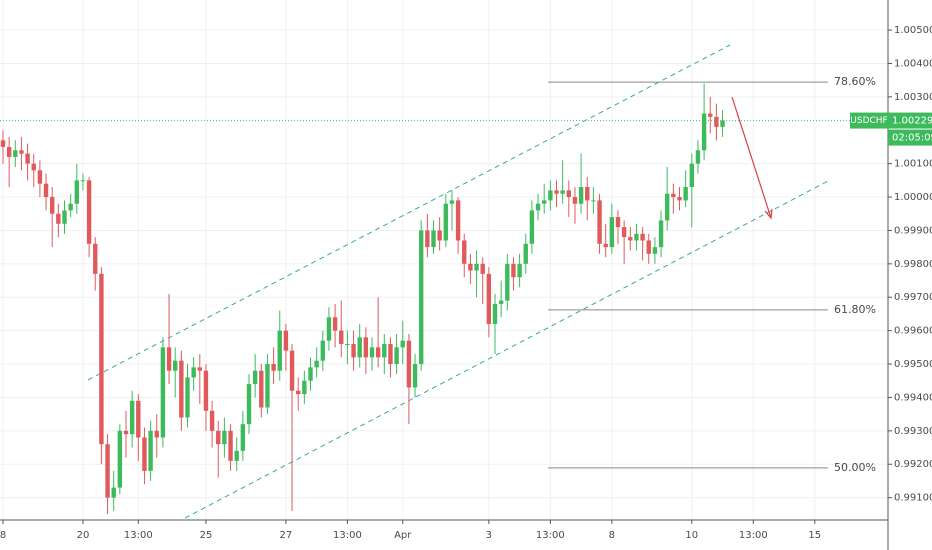 Image resolution: width=932 pixels, height=550 pixels. Describe the element at coordinates (910, 275) in the screenshot. I see `y-axis-bg` at that location.